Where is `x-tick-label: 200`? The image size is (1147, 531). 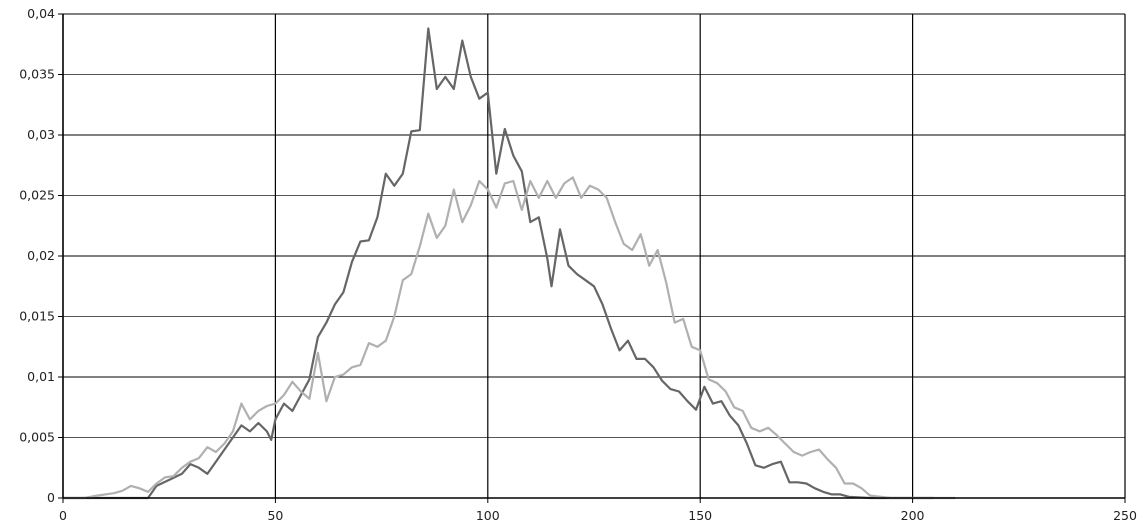 x-tick-label: 200 is located at coordinates (913, 515).